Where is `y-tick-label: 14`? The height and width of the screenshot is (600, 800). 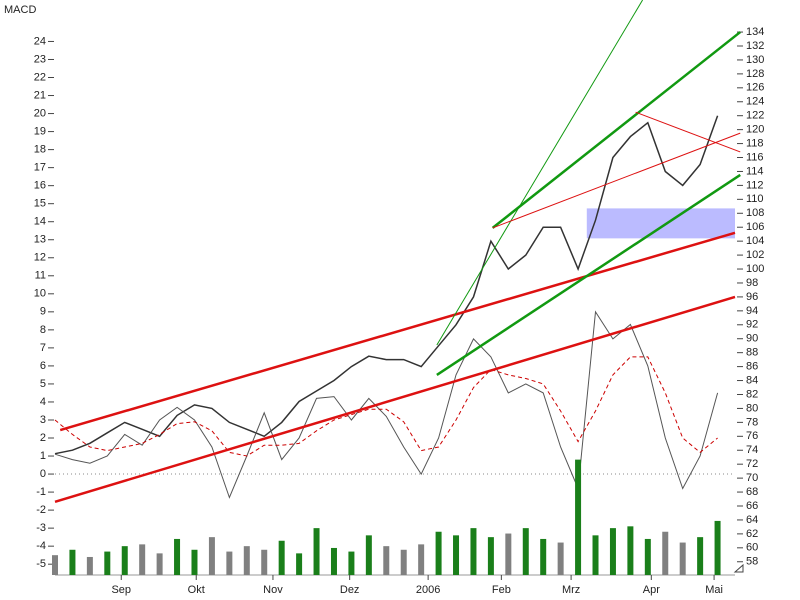 y-tick-label: 14 is located at coordinates (40, 222).